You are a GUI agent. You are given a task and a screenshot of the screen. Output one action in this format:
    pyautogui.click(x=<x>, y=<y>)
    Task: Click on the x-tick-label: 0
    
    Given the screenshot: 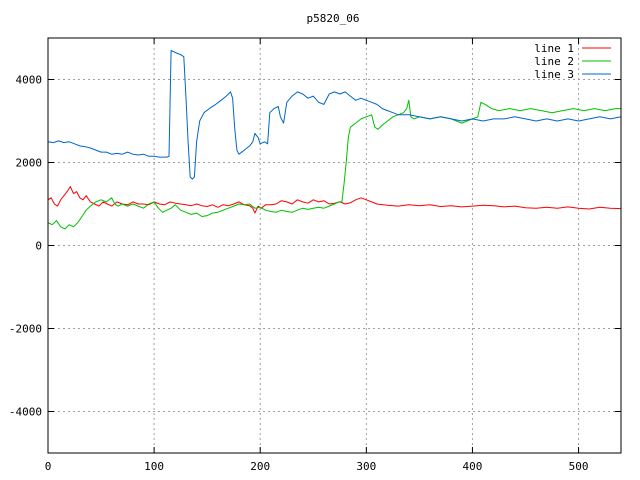 What is the action you would take?
    pyautogui.click(x=48, y=466)
    